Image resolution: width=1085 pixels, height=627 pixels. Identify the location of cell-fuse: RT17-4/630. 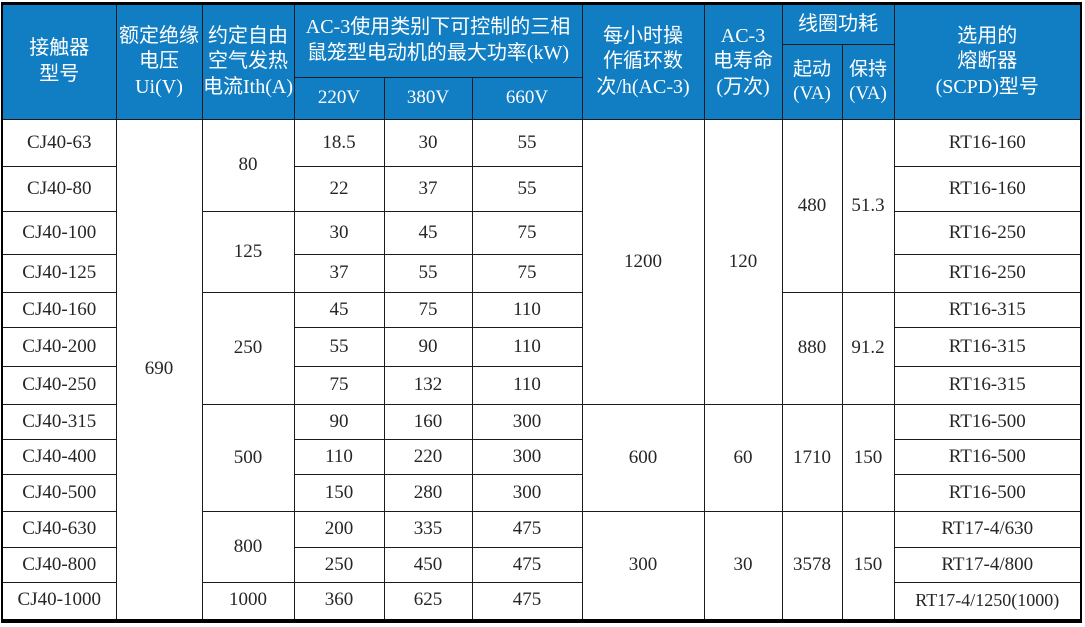
(987, 529).